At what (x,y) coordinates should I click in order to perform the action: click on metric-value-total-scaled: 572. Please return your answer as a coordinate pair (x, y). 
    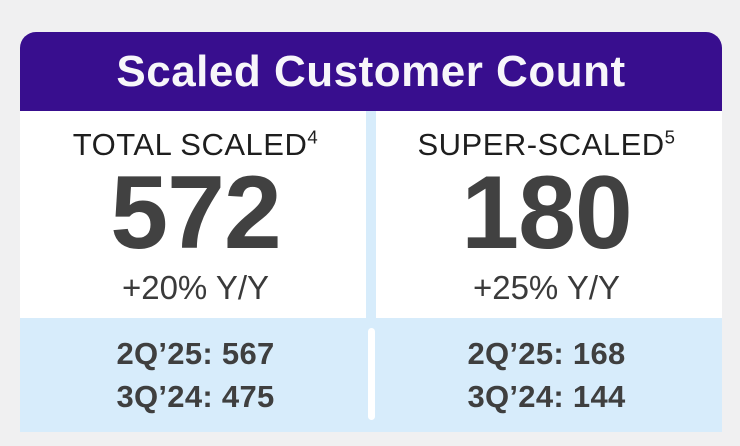
    Looking at the image, I should click on (196, 212).